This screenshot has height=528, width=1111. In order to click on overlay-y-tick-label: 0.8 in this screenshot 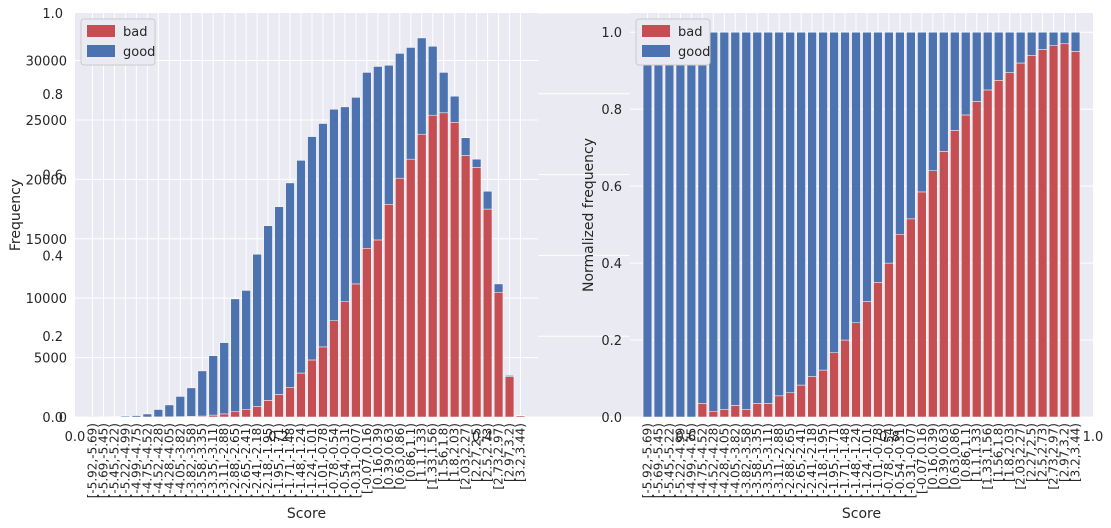, I will do `click(52, 95)`.